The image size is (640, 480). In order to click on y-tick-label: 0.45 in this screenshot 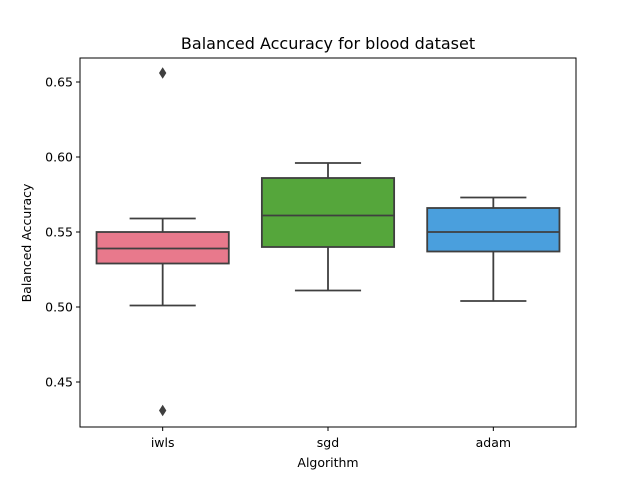, I will do `click(59, 382)`.